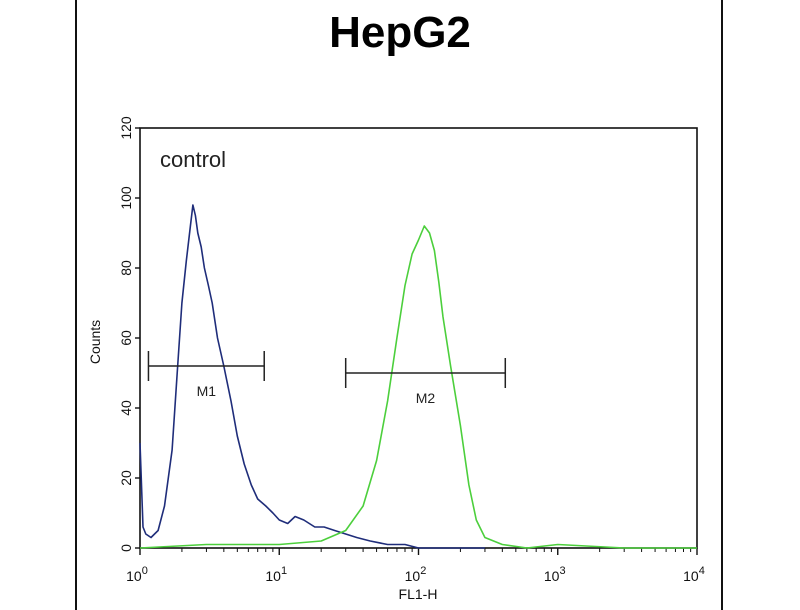  I want to click on y-tick-label: 40, so click(126, 408).